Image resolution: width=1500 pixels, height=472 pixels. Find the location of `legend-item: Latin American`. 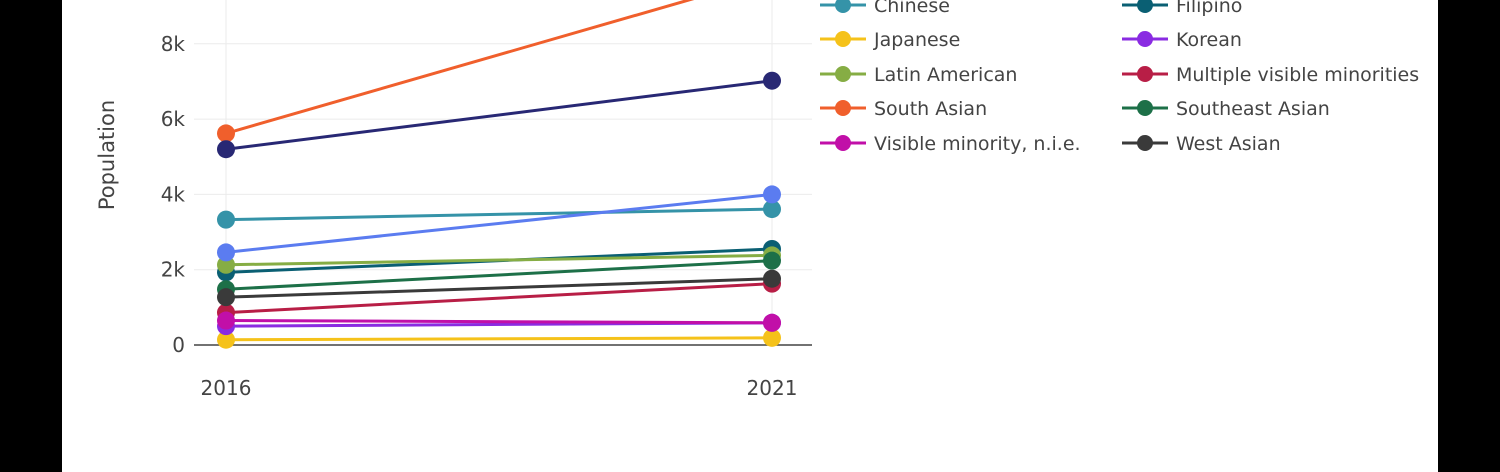

legend-item: Latin American is located at coordinates (918, 75).